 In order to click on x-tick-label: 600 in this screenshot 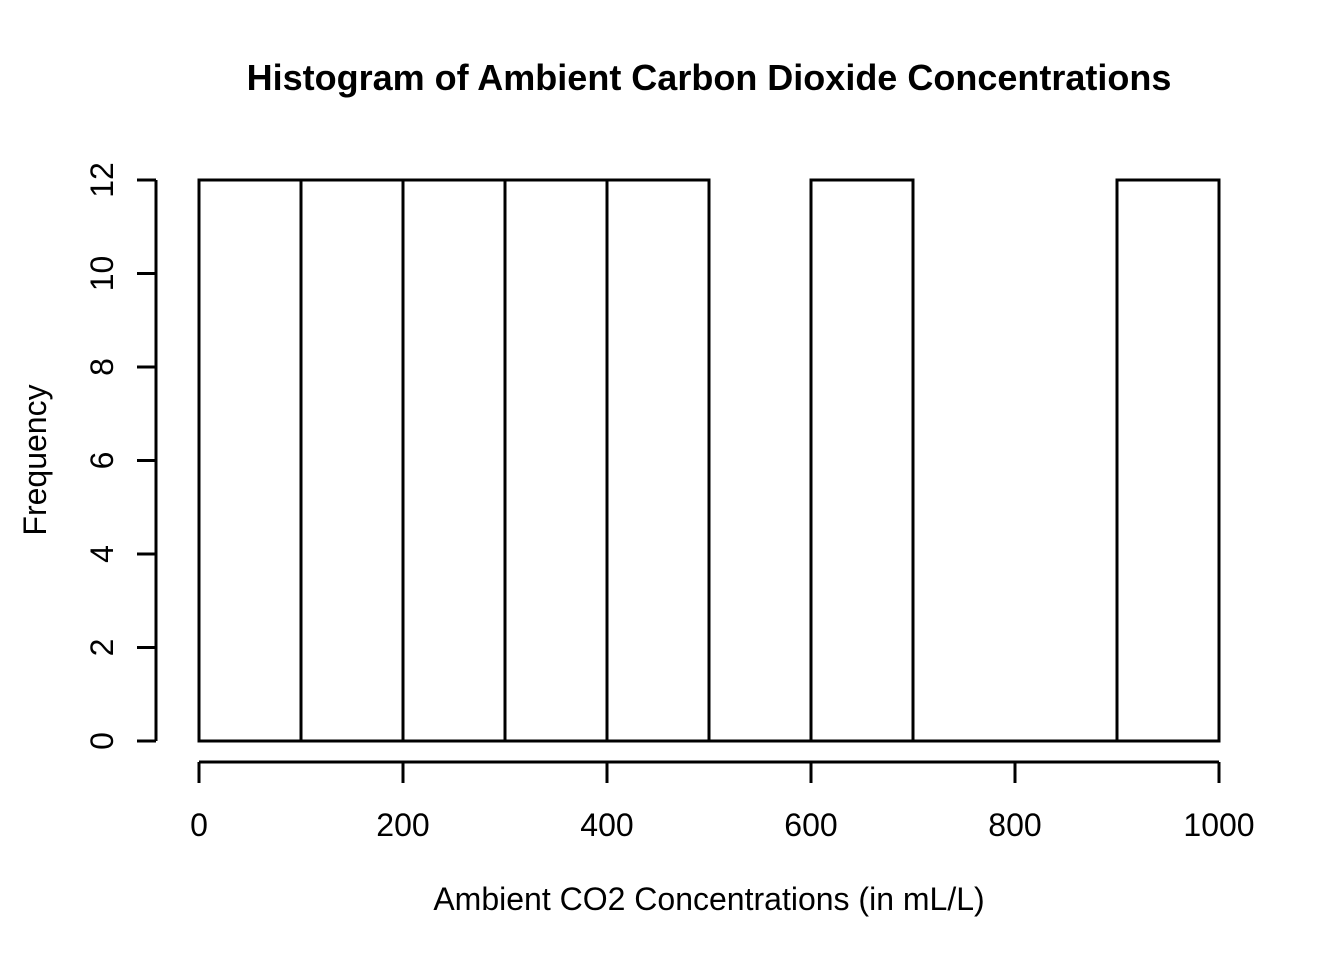, I will do `click(810, 825)`.